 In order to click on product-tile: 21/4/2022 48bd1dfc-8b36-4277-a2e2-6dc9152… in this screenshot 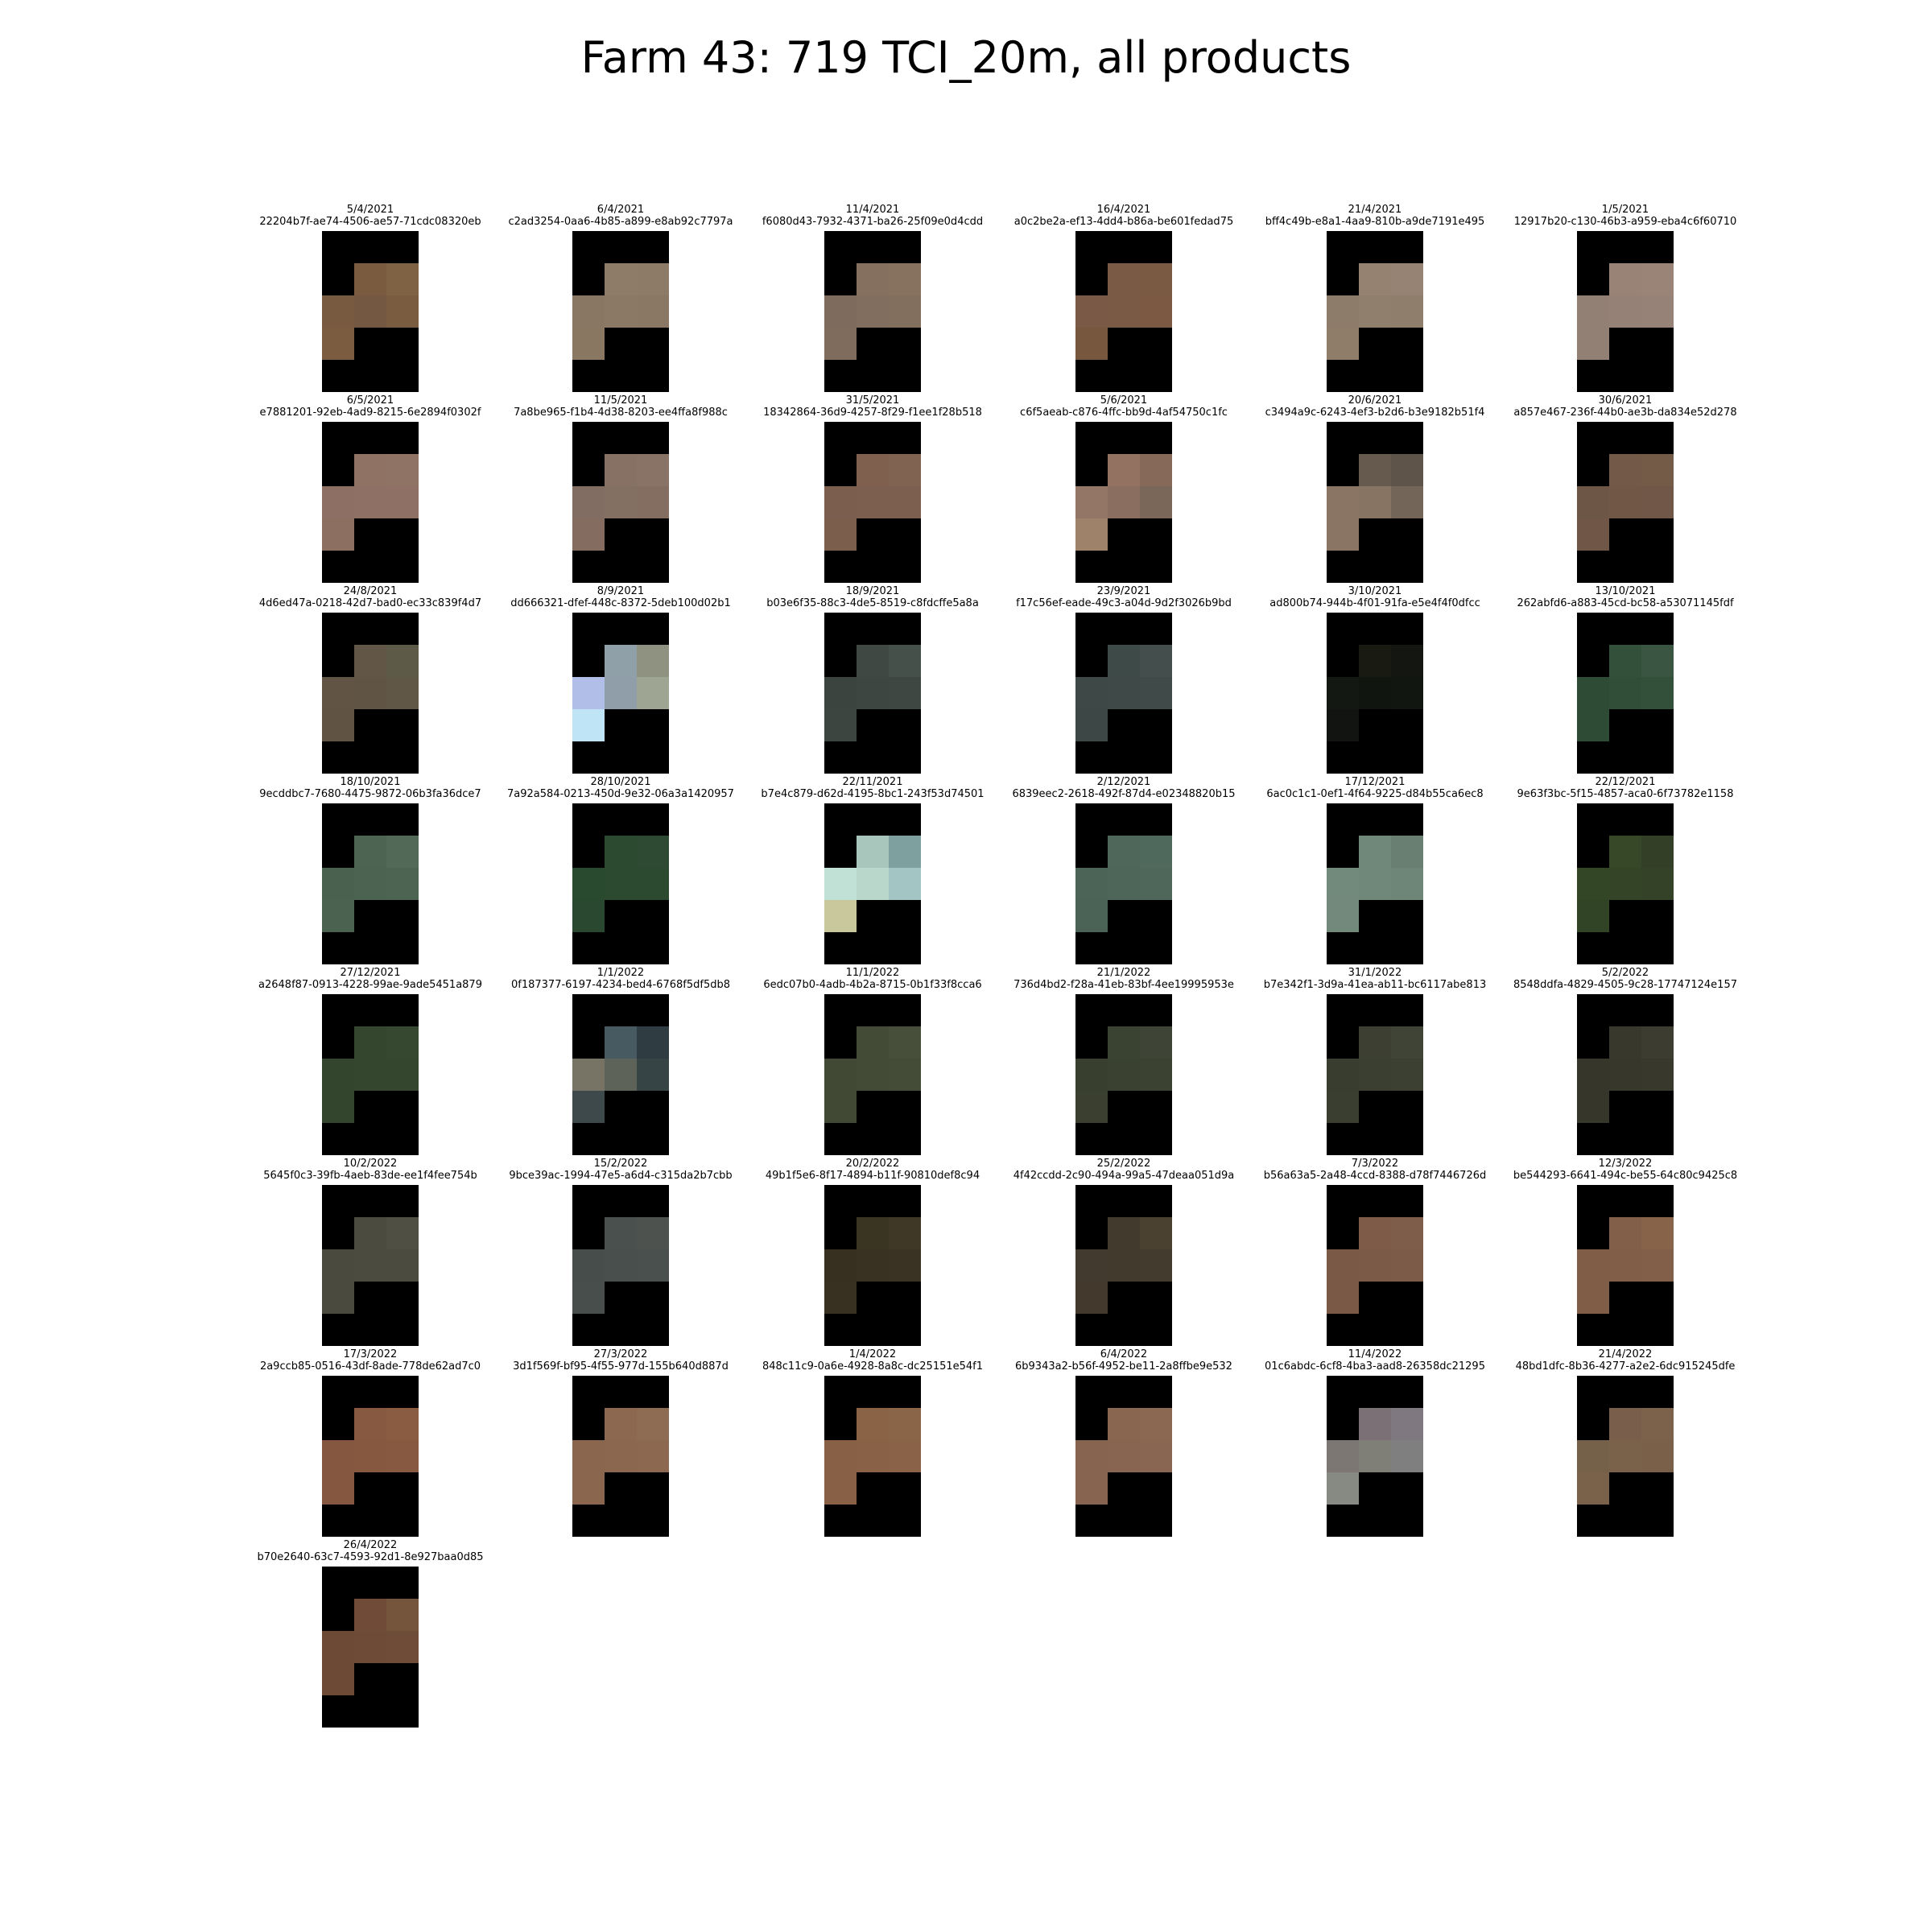, I will do `click(1625, 1442)`.